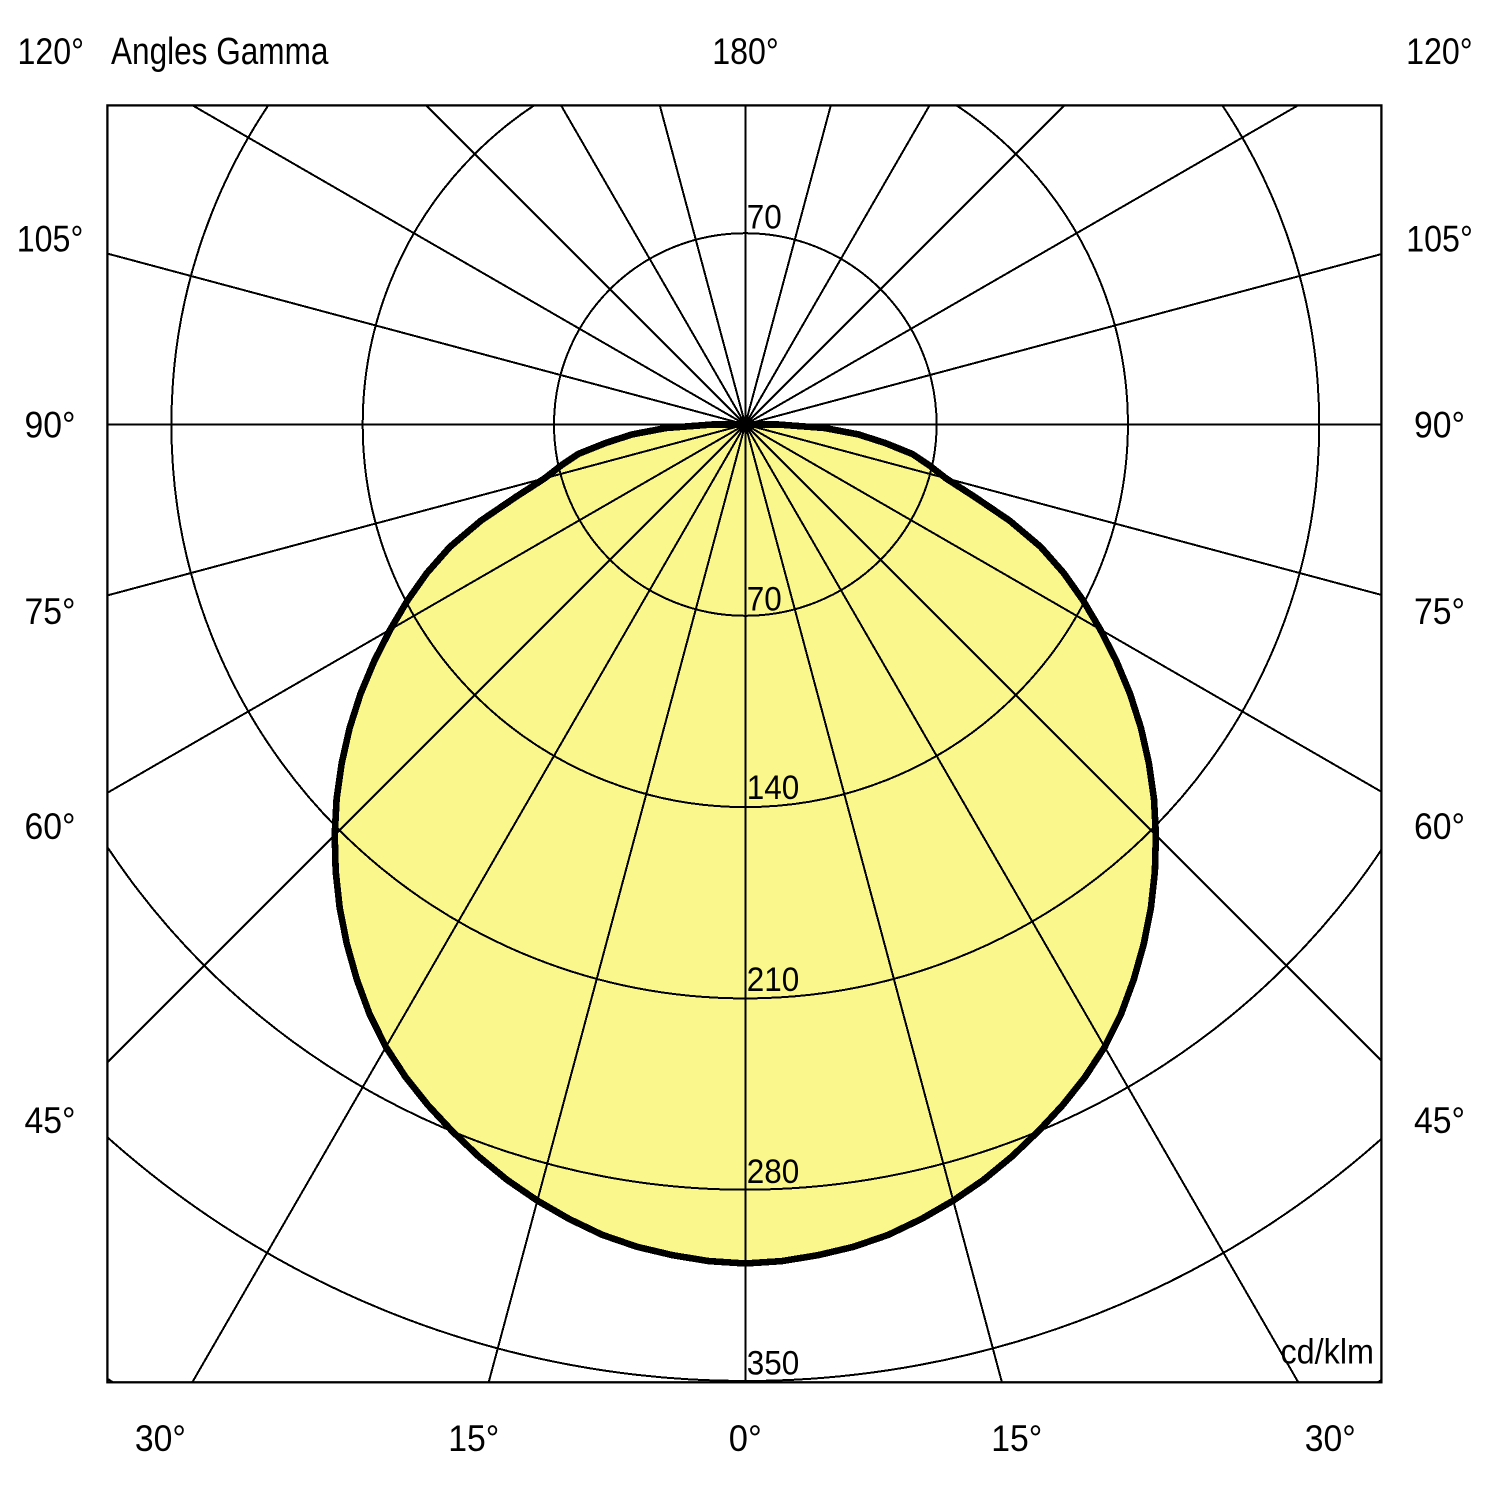  I want to click on svg-text: 210, so click(773, 980).